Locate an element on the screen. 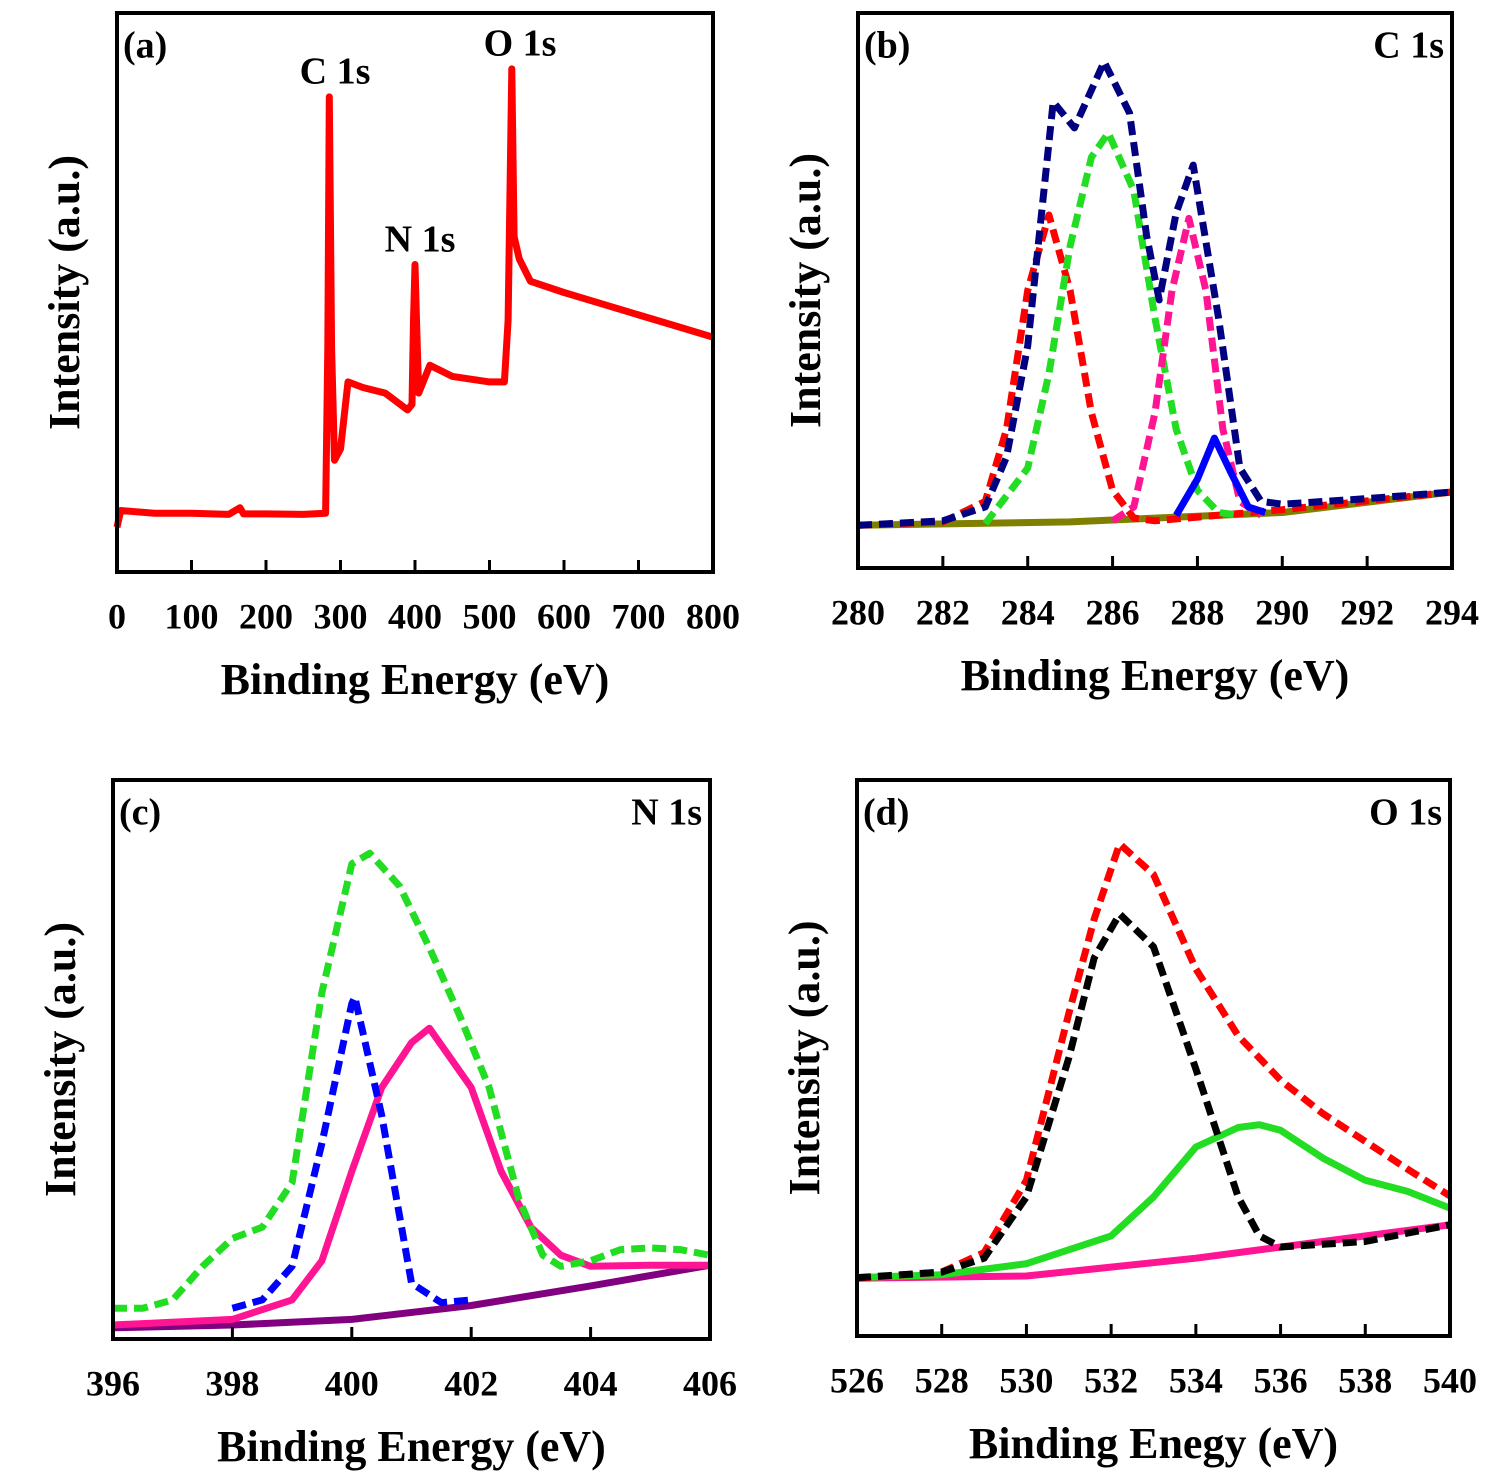 The image size is (1502, 1473). x-tick-label: 526 is located at coordinates (857, 1380).